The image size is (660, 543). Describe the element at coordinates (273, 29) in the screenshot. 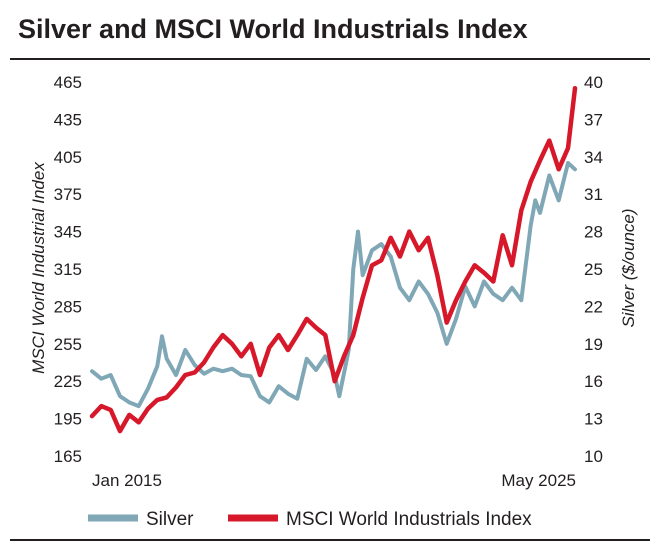

I see `chart-title: Silver and MSCI World Industrials Index` at that location.